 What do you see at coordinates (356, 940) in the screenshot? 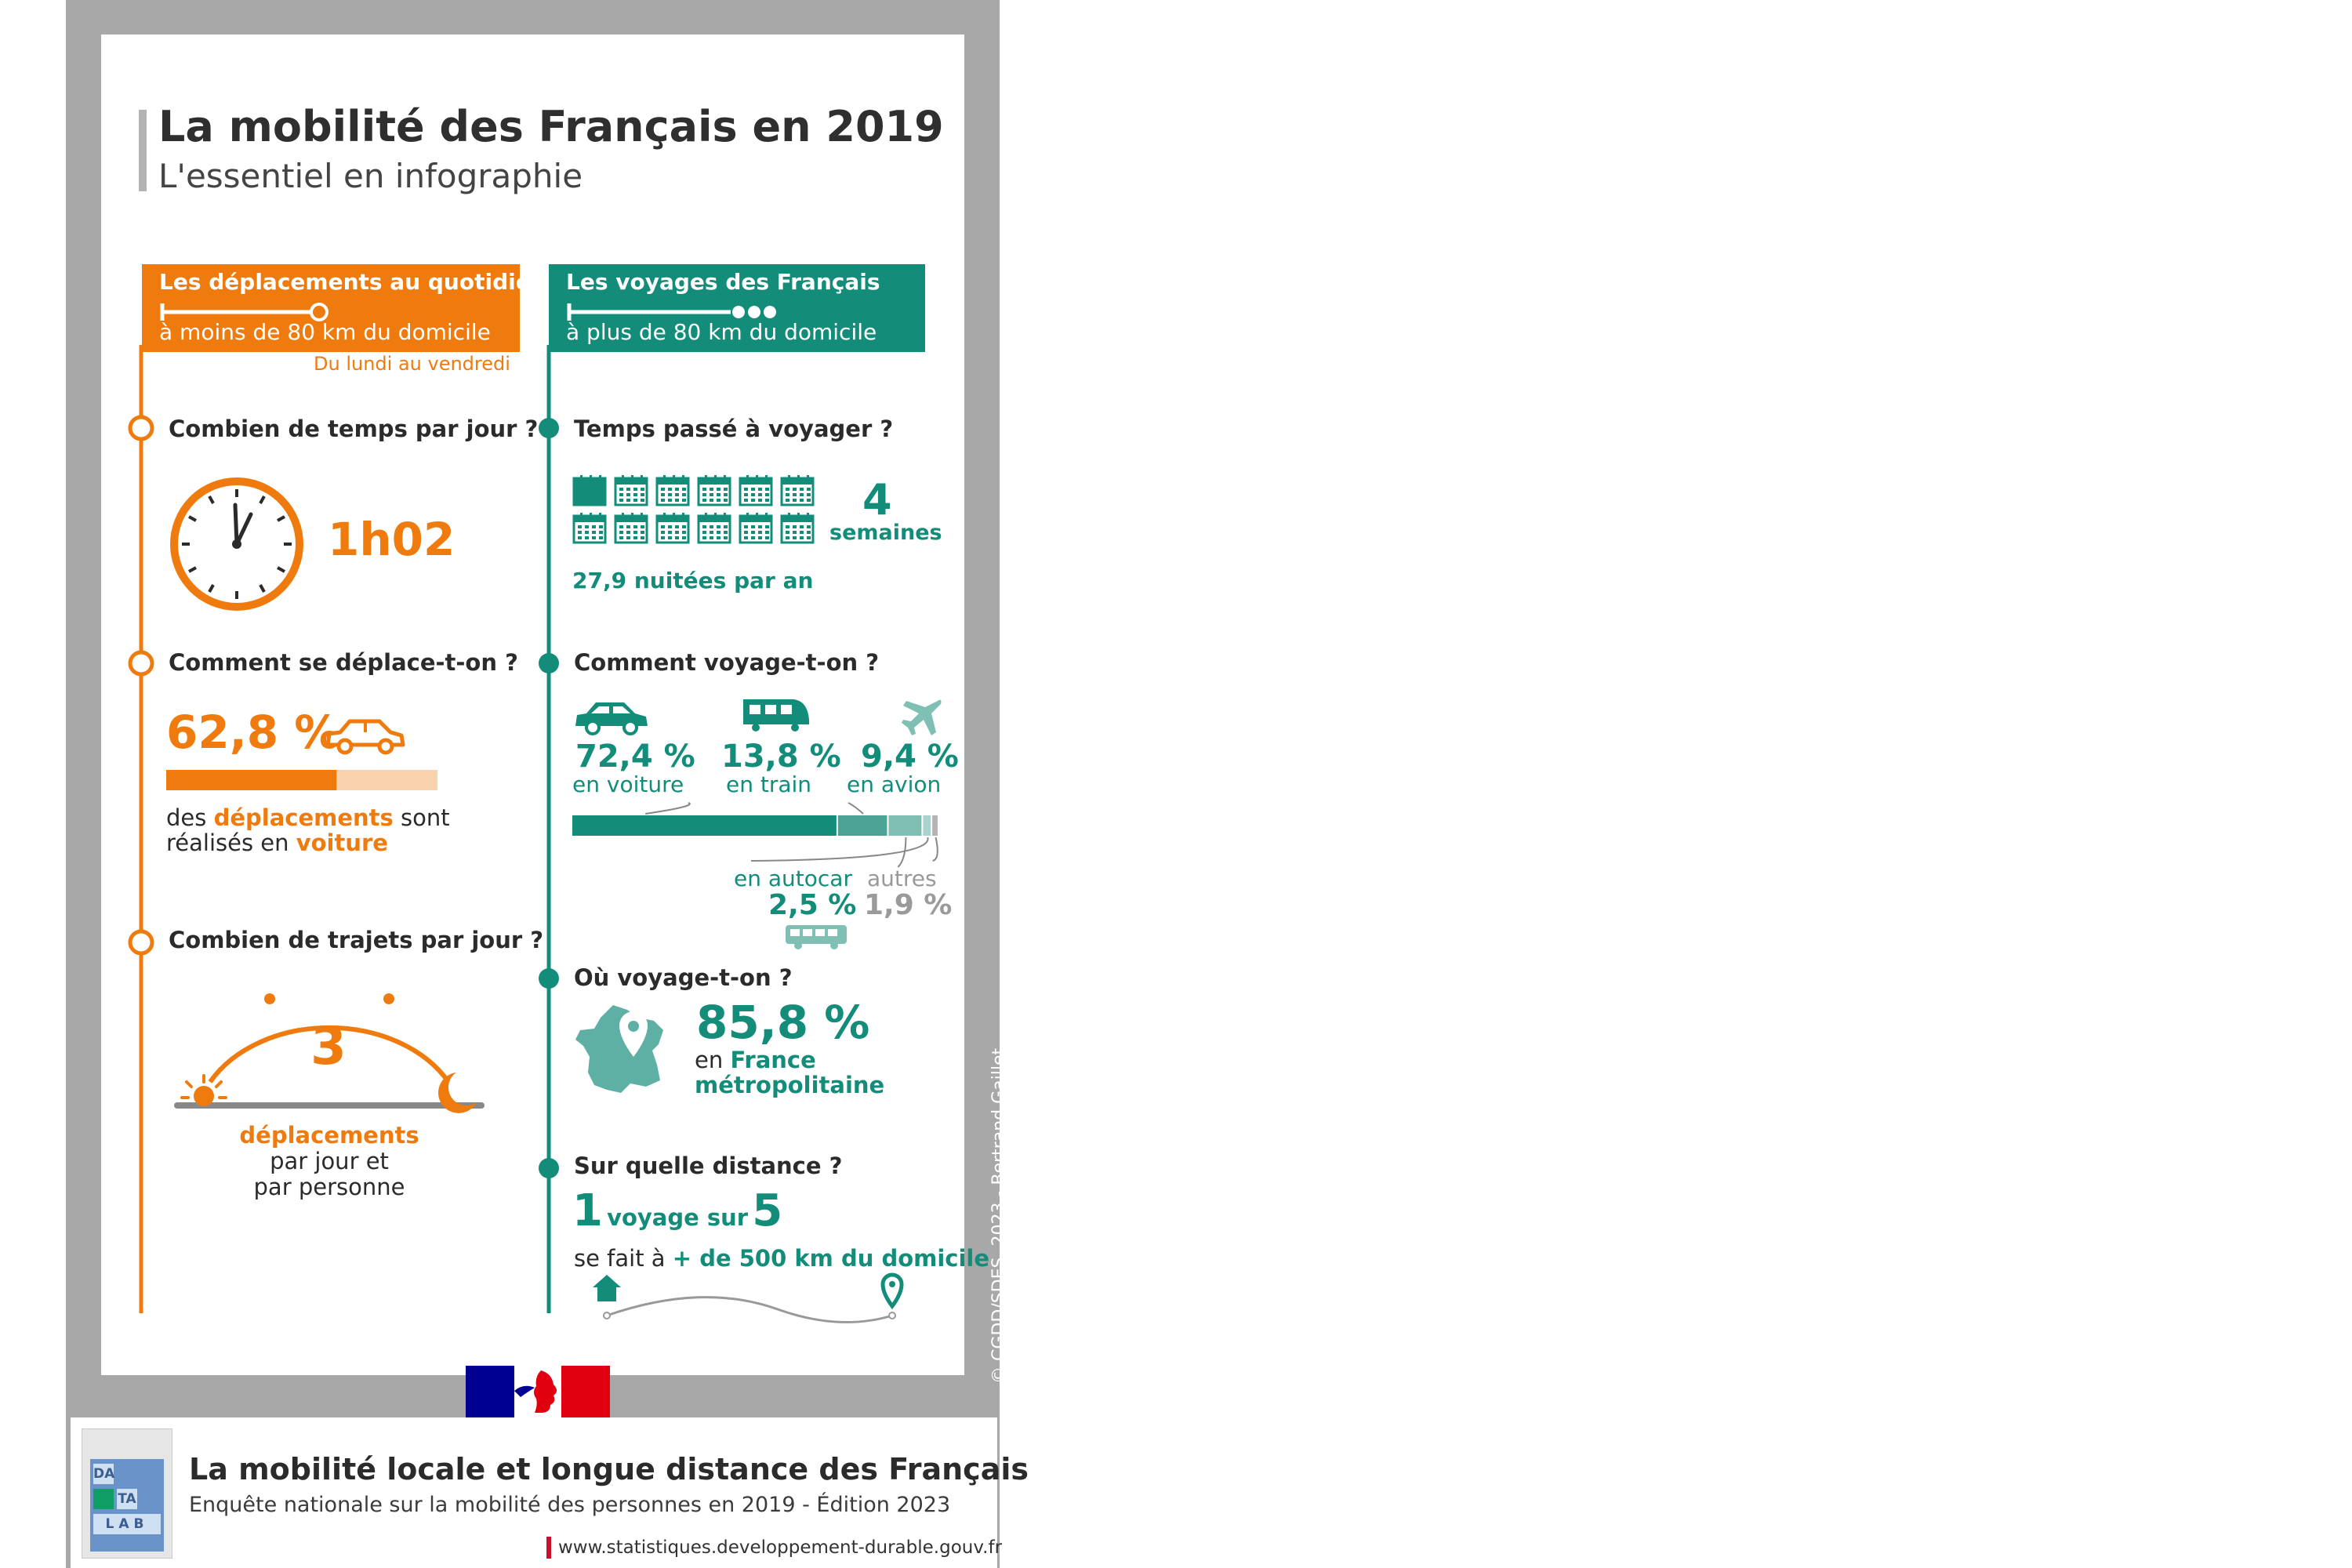
I see `left-q3-label: Combien de trajets par jour ?` at bounding box center [356, 940].